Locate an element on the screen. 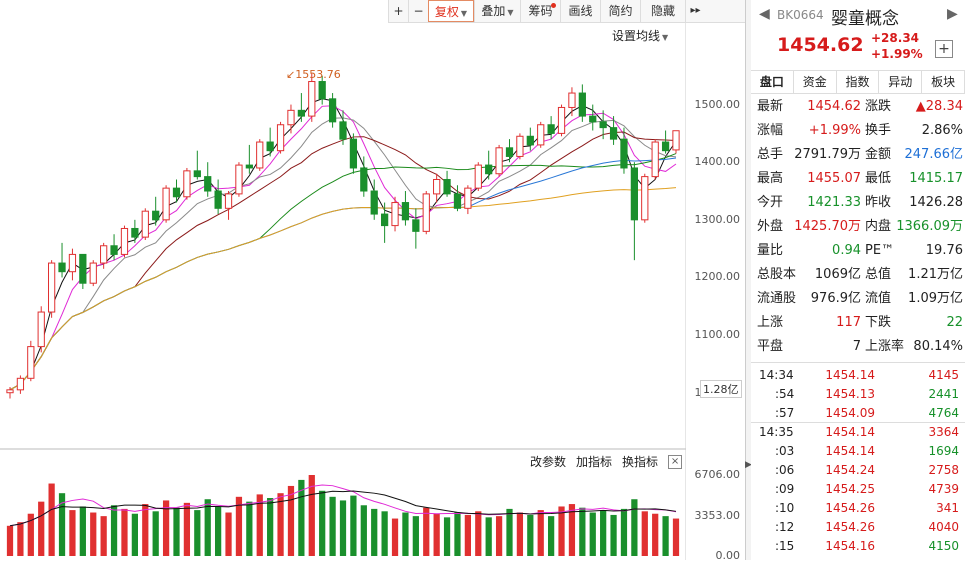 This screenshot has height=562, width=965. max-price-value: 1553.76 is located at coordinates (318, 74).